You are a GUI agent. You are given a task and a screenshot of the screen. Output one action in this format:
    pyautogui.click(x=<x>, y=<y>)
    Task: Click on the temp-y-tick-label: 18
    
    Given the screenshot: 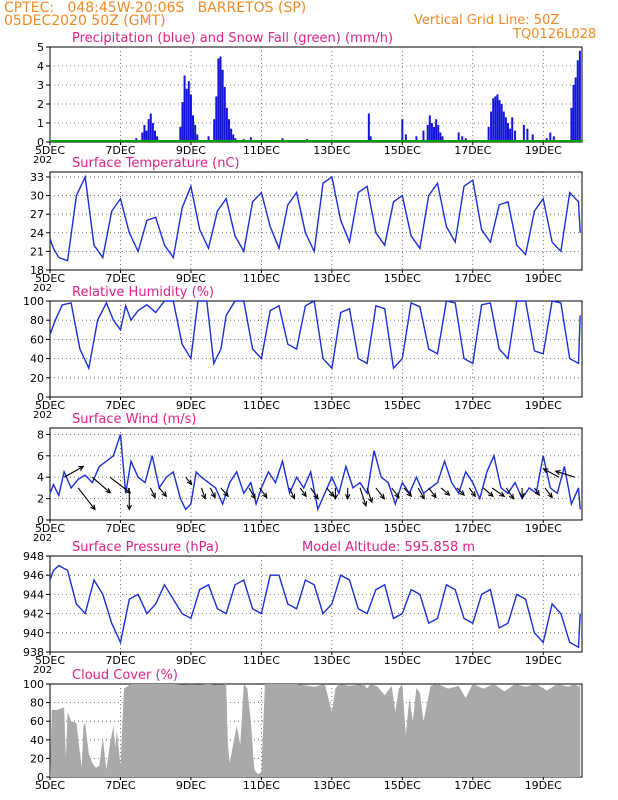 What is the action you would take?
    pyautogui.click(x=37, y=270)
    